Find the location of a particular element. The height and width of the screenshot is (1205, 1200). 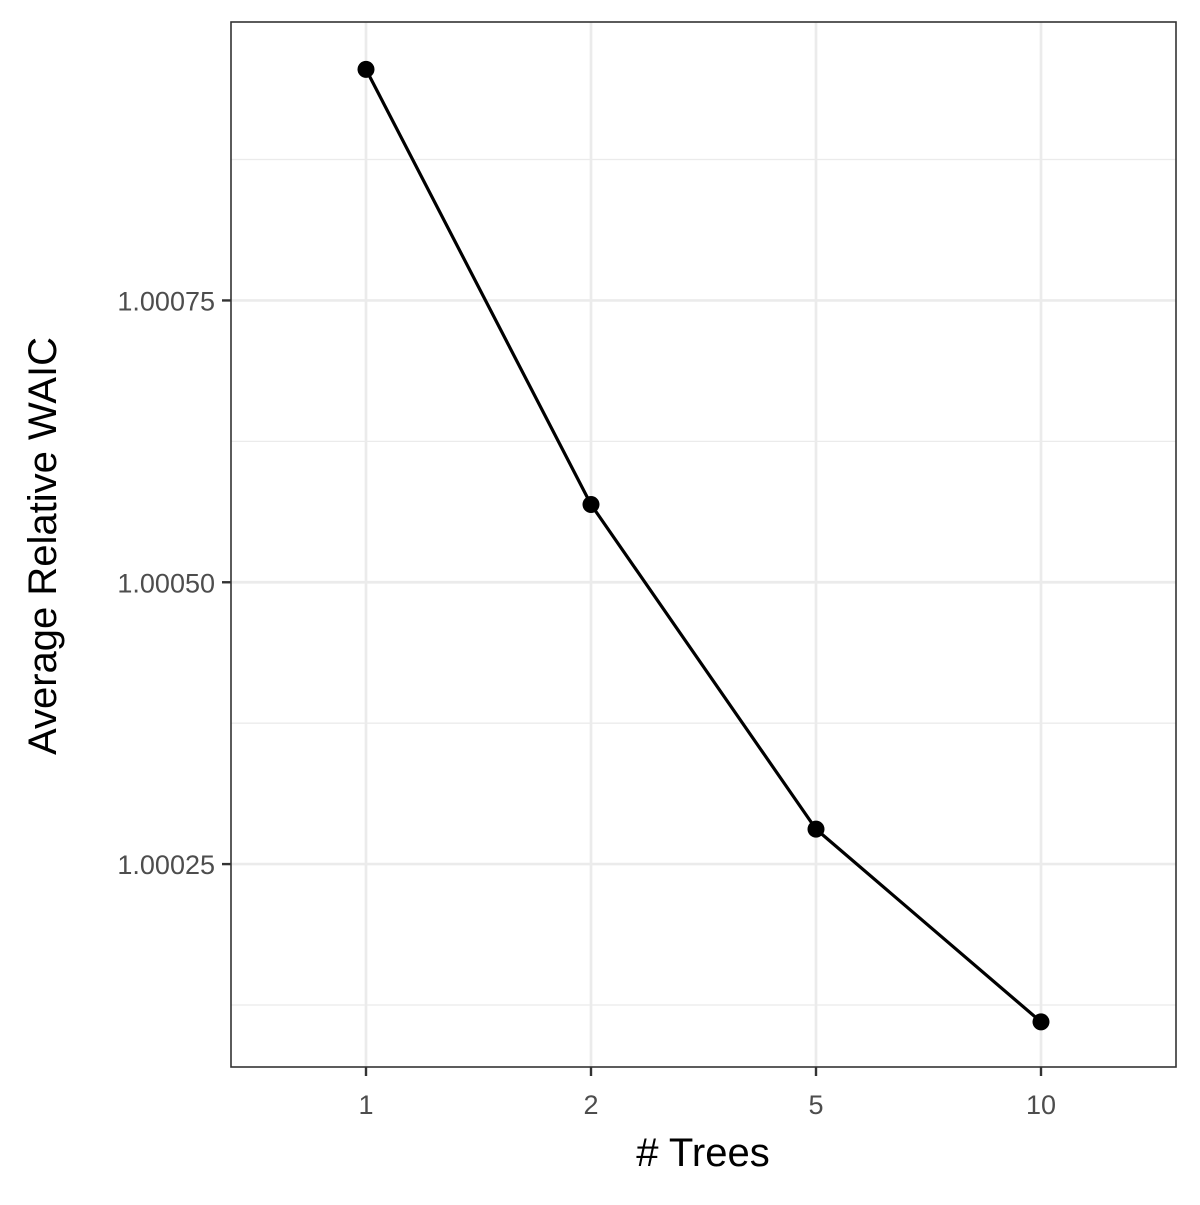

x-tick-label: 2 is located at coordinates (590, 1105).